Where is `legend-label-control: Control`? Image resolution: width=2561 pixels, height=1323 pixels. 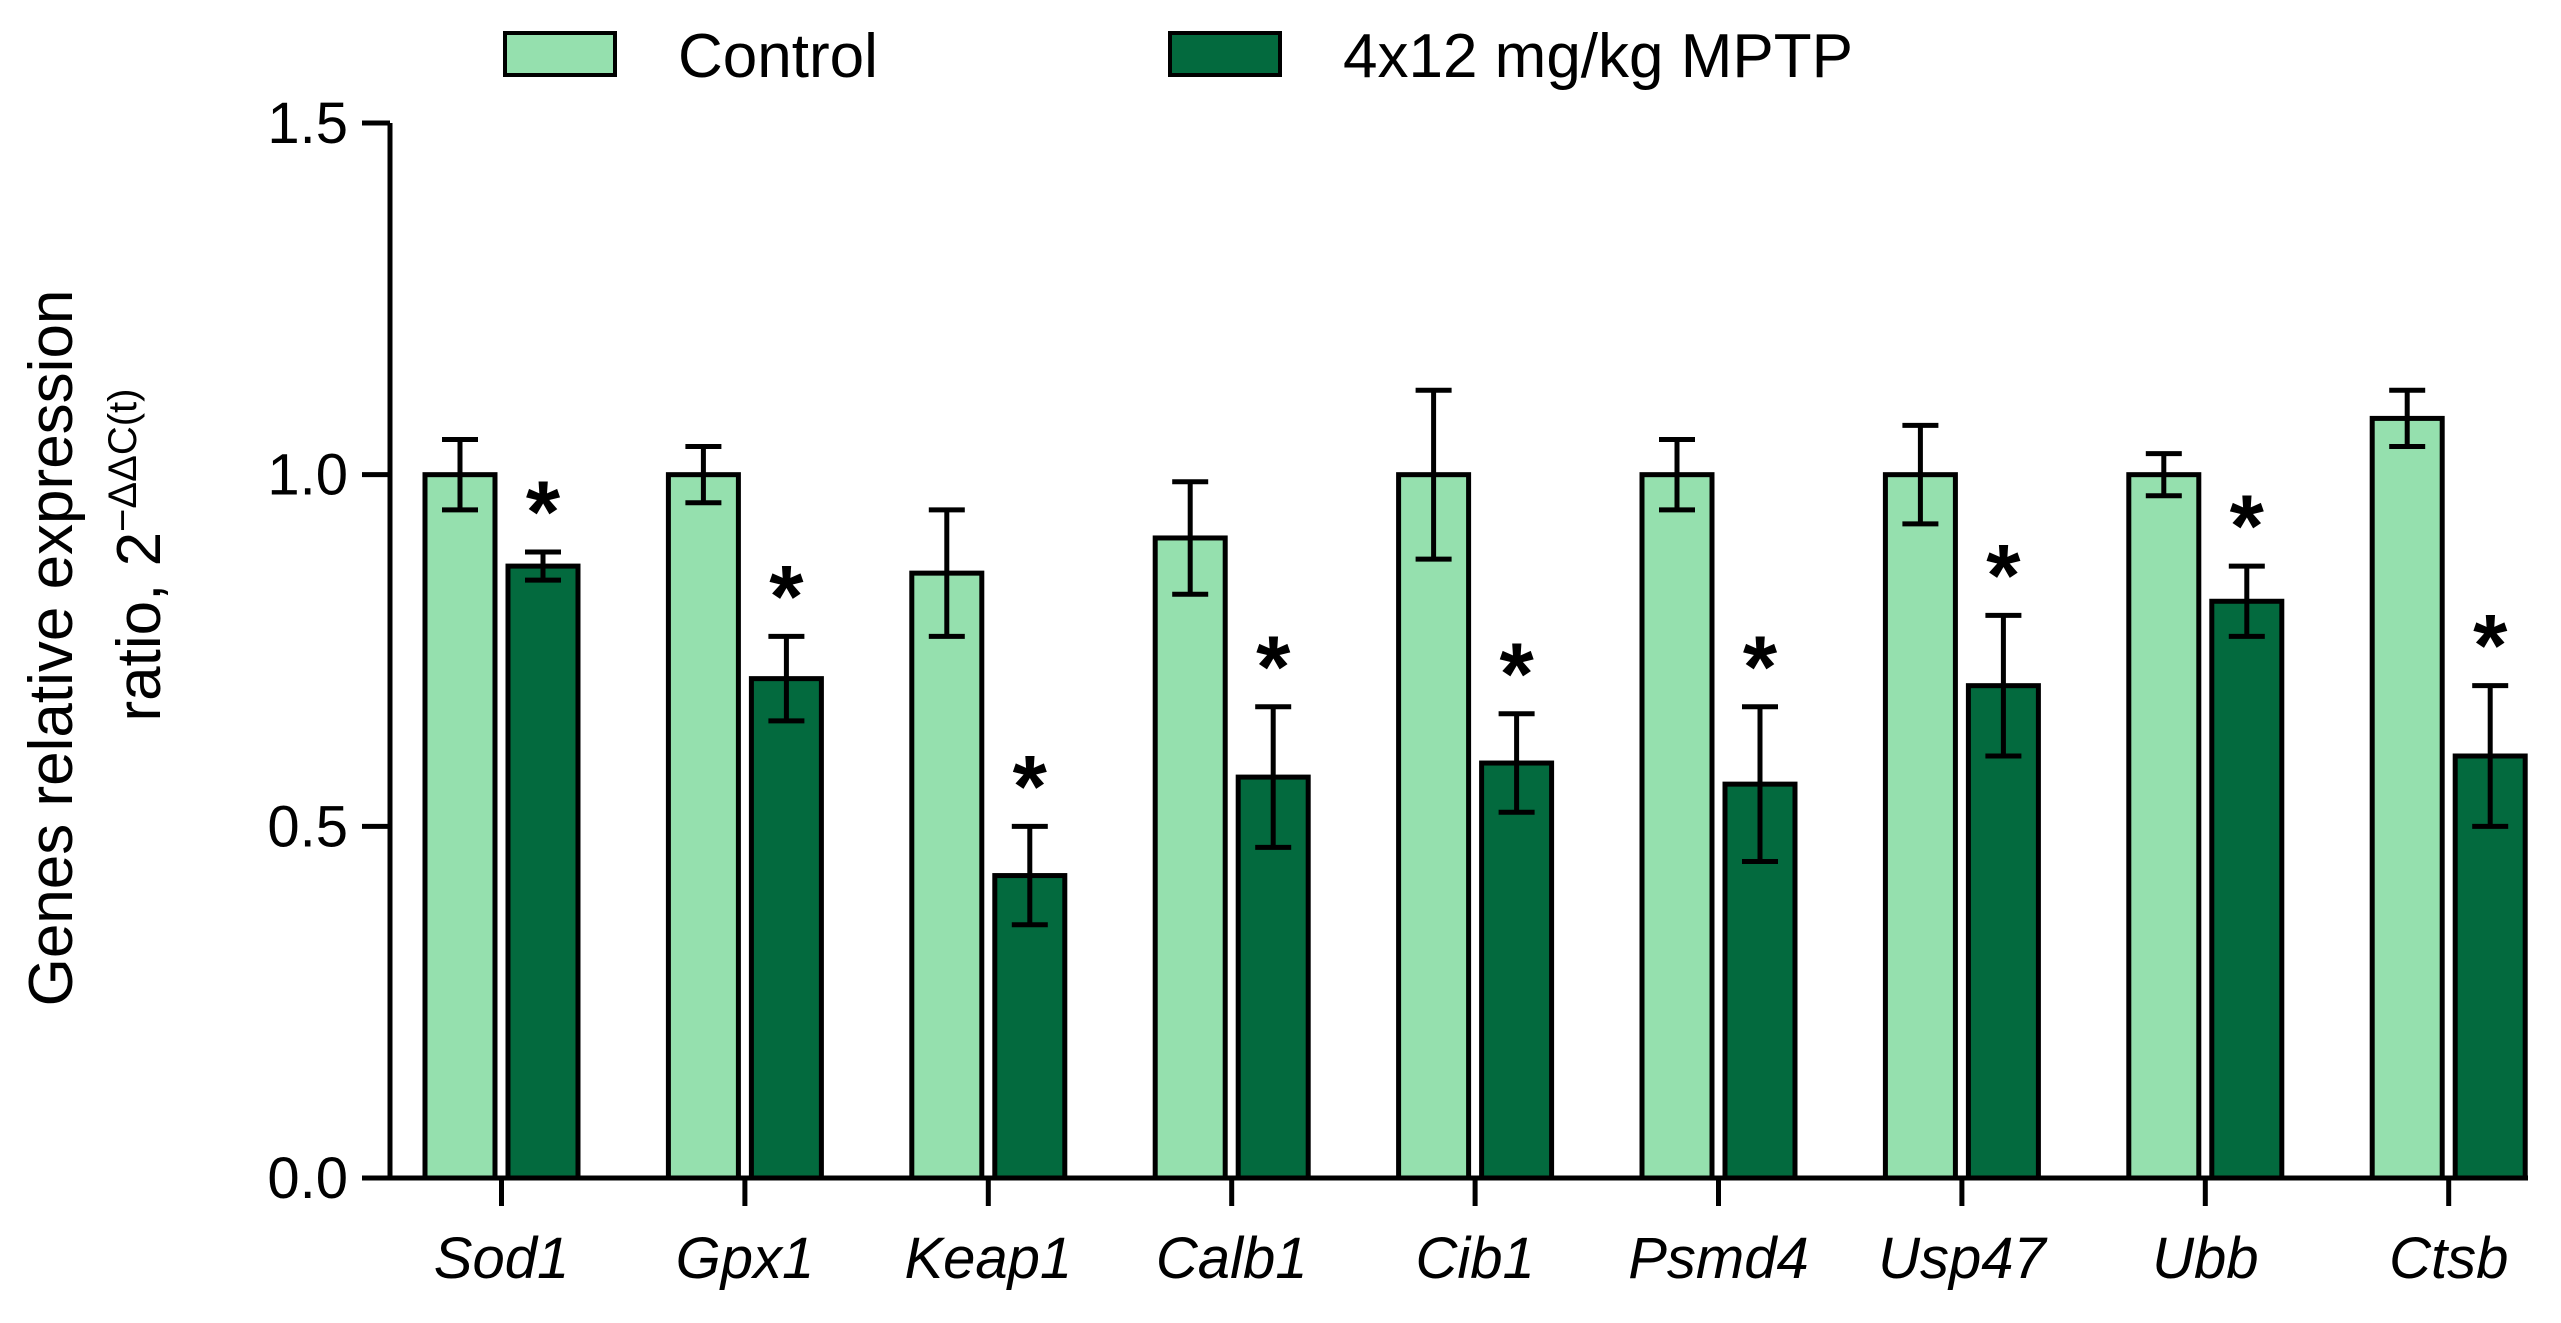
legend-label-control: Control is located at coordinates (778, 56).